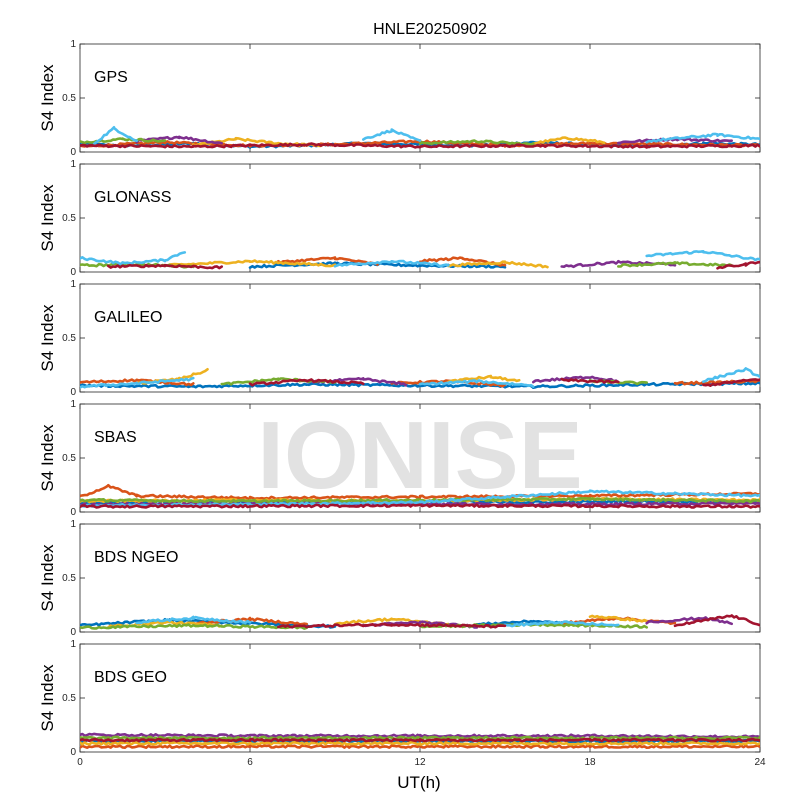 This screenshot has height=800, width=800. What do you see at coordinates (250, 762) in the screenshot?
I see `x-tick-label: 6` at bounding box center [250, 762].